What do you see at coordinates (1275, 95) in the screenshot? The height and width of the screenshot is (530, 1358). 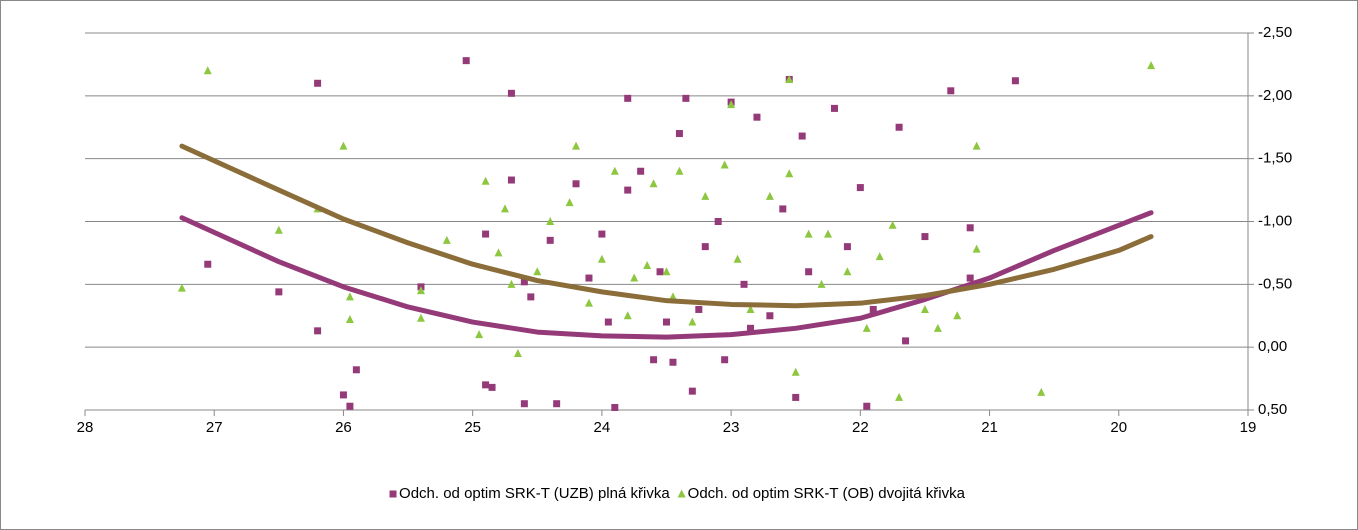 I see `y-tick-label: -2,00` at bounding box center [1275, 95].